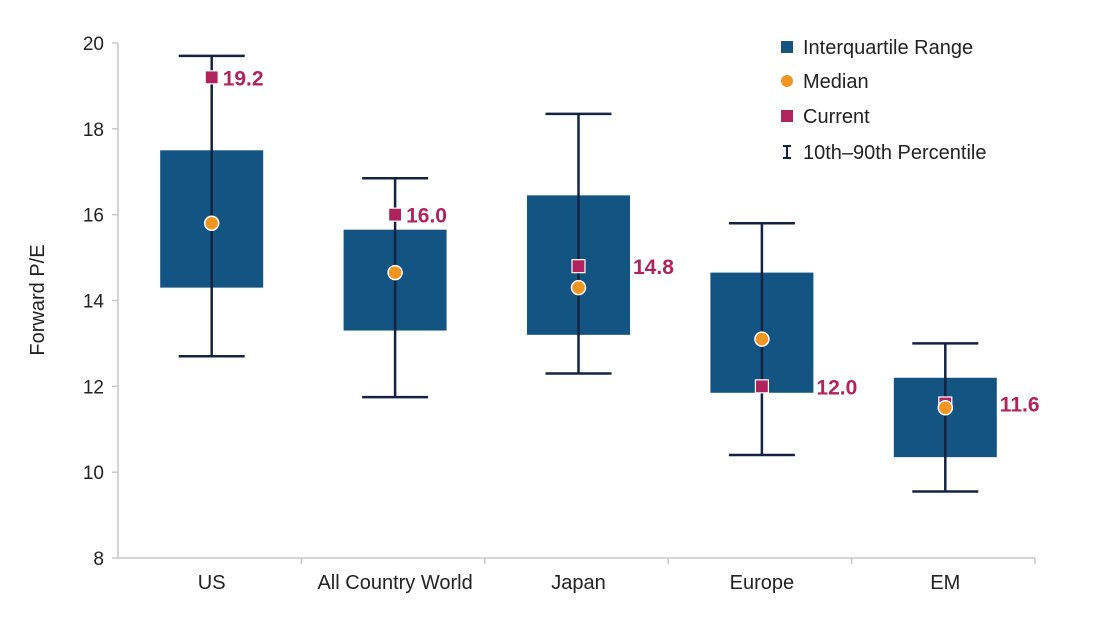 The image size is (1100, 617). What do you see at coordinates (426, 216) in the screenshot?
I see `current-value-label: 16.0` at bounding box center [426, 216].